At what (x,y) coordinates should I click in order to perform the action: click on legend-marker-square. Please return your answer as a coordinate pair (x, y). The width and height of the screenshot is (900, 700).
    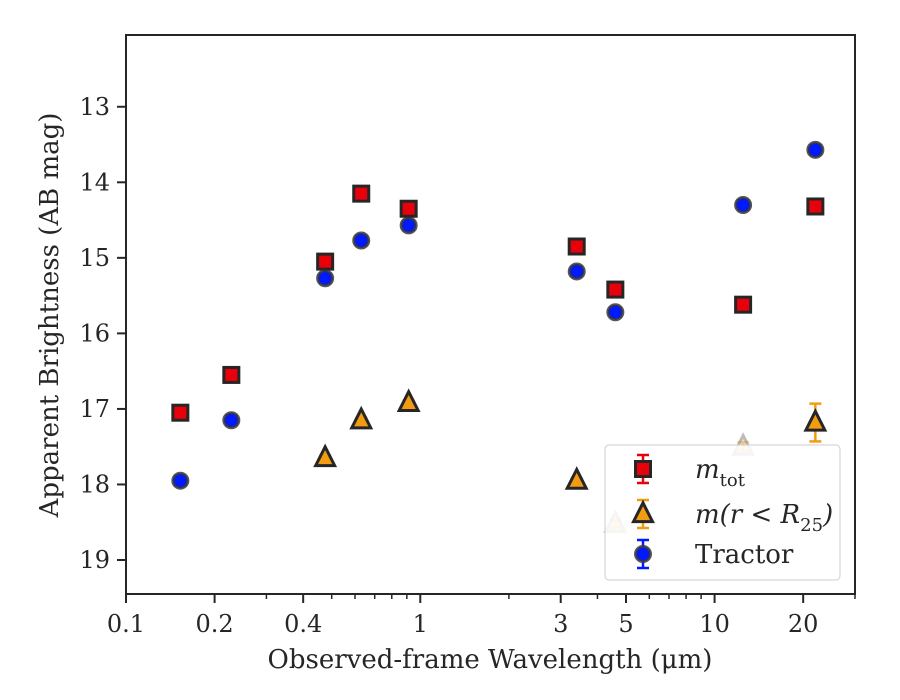
    Looking at the image, I should click on (643, 469).